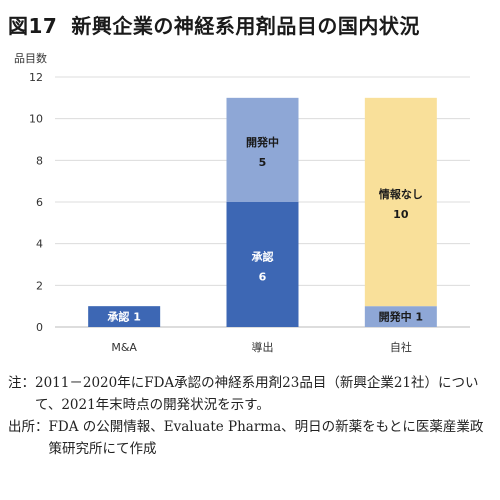 Image resolution: width=500 pixels, height=500 pixels. What do you see at coordinates (33, 26) in the screenshot?
I see `figure-number: 図17` at bounding box center [33, 26].